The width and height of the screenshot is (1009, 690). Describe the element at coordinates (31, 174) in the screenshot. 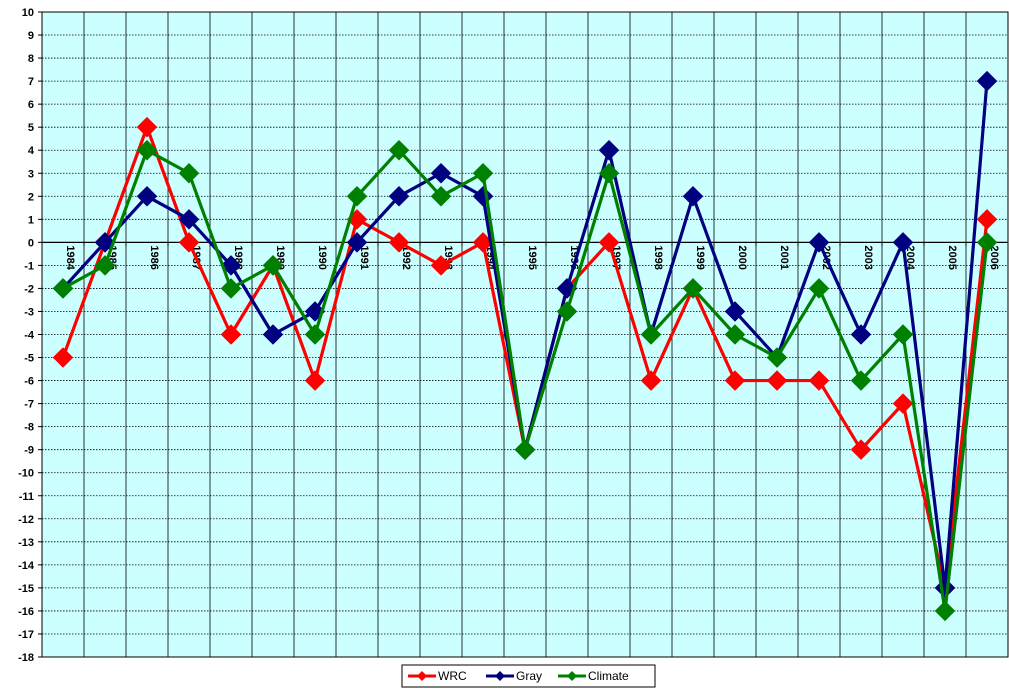

I see `y-tick-label: 3` at that location.